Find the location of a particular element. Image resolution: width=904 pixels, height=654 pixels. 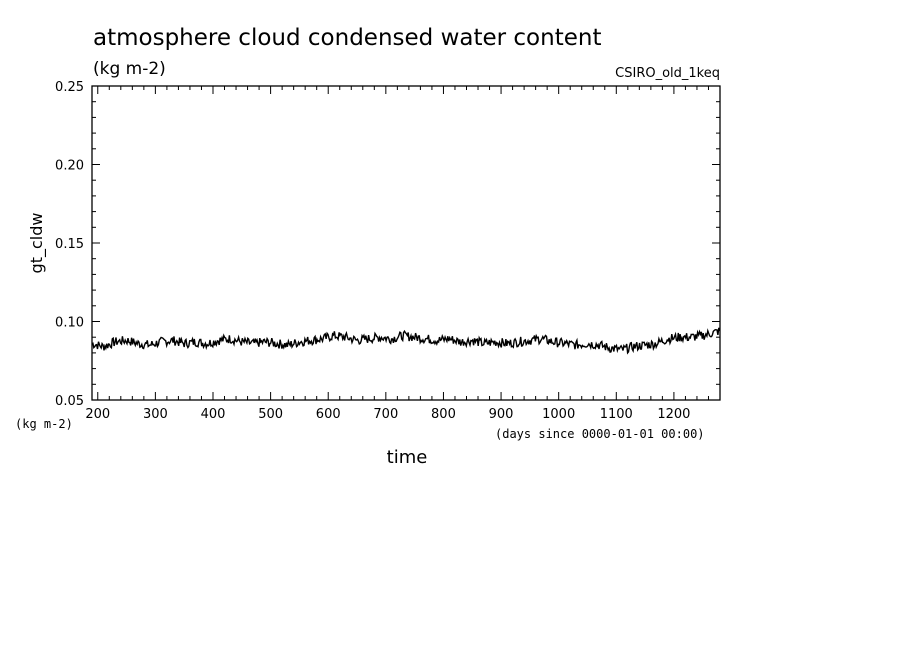

x-axis-units: (days since 0000-01-01 00:00) is located at coordinates (600, 434).